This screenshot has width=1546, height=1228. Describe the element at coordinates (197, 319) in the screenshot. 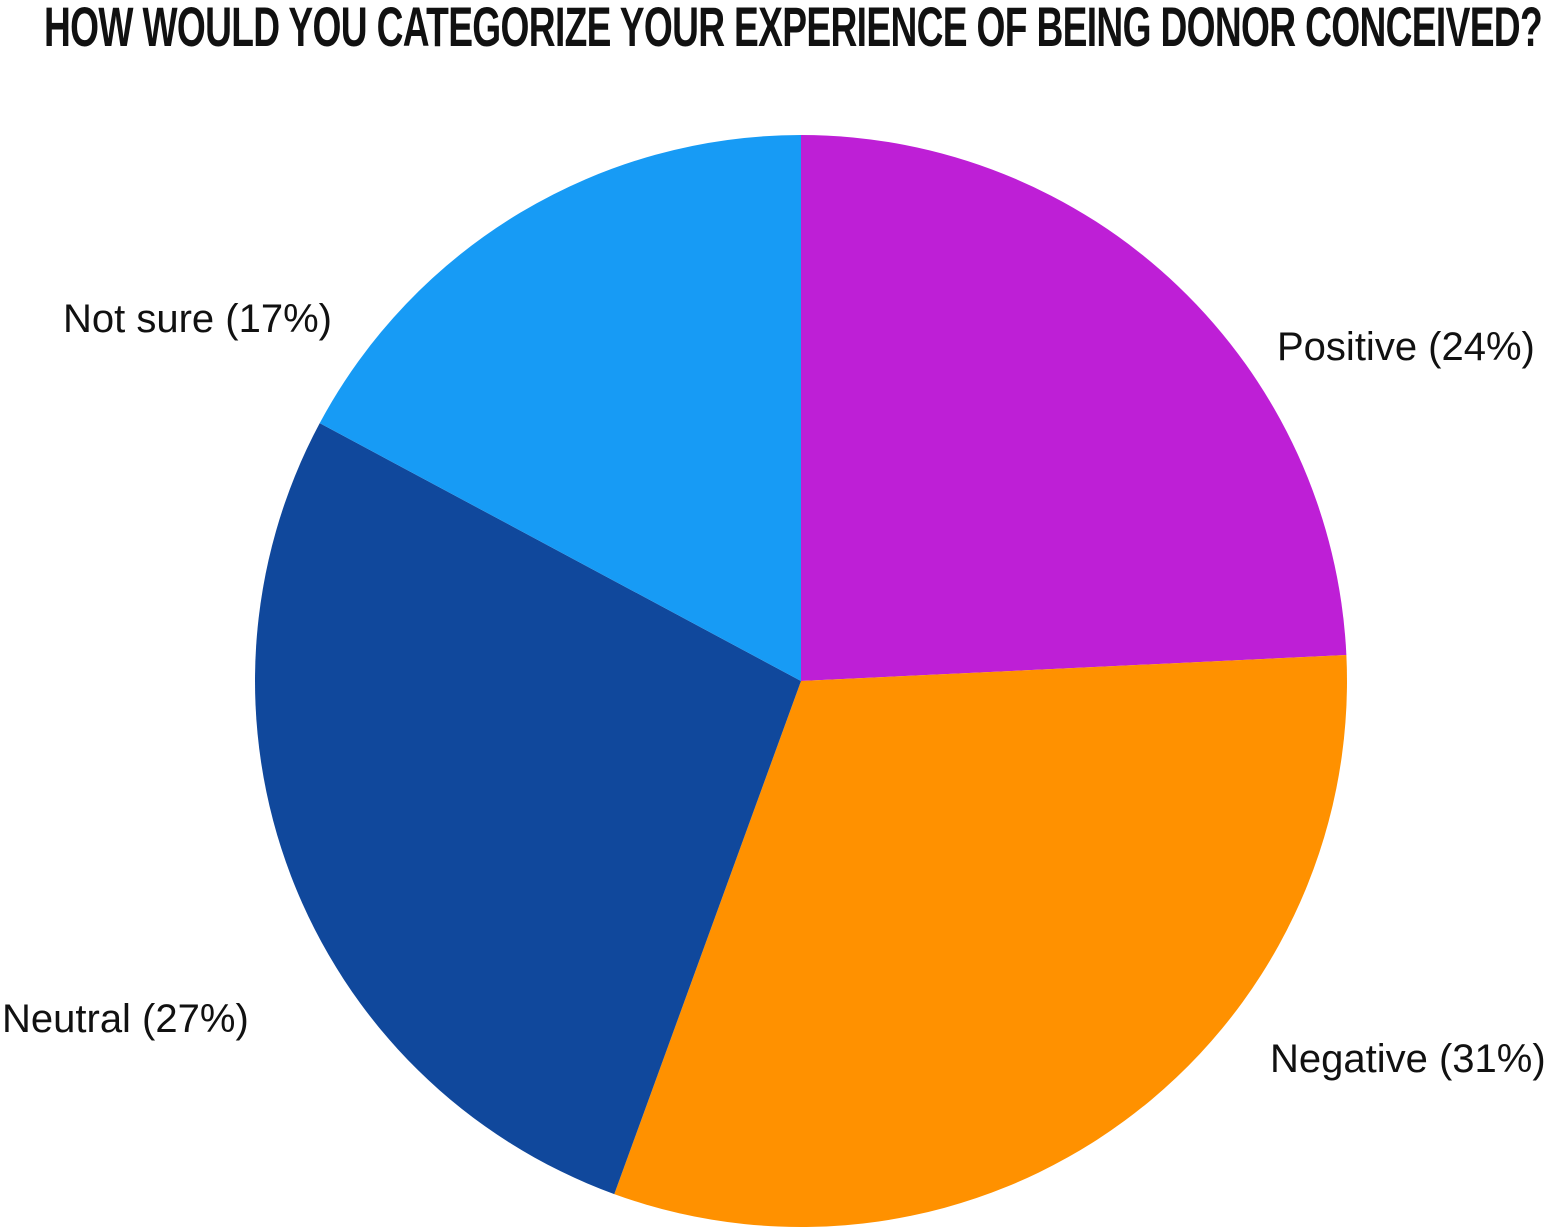

I see `slice-label-not-sure: Not sure (17%)` at that location.